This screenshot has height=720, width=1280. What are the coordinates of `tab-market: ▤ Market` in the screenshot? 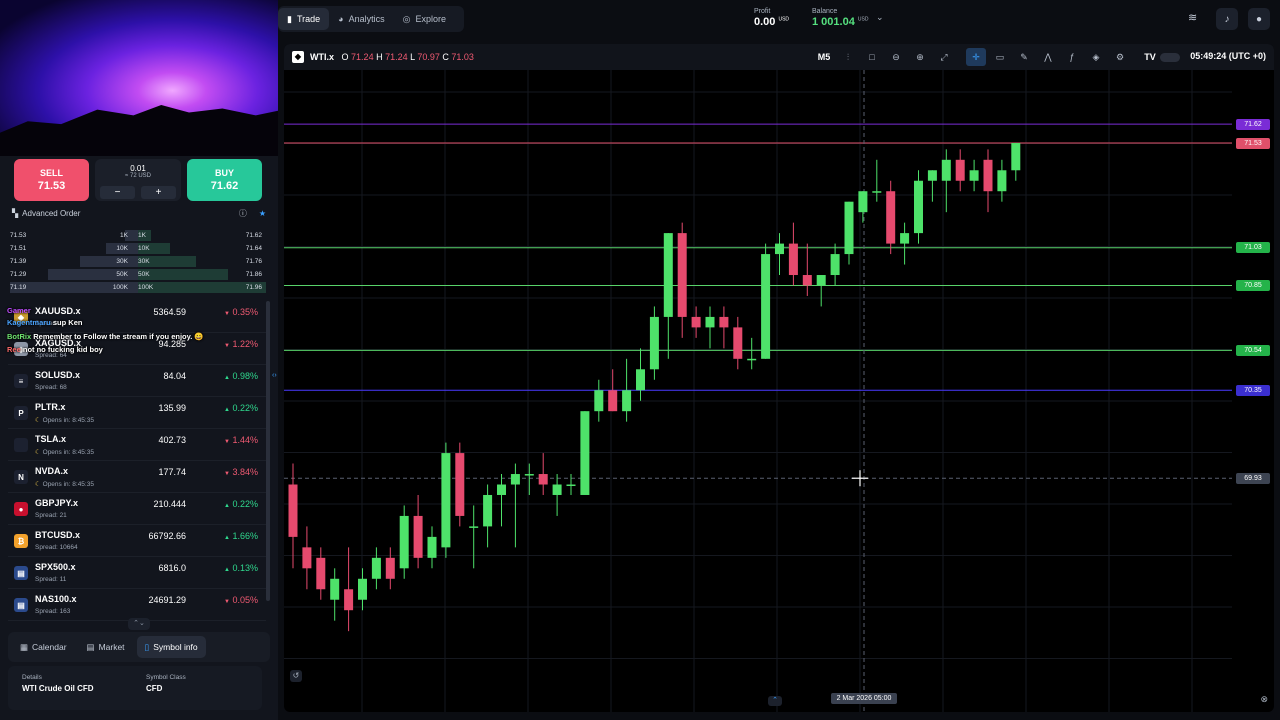 It's located at (105, 647).